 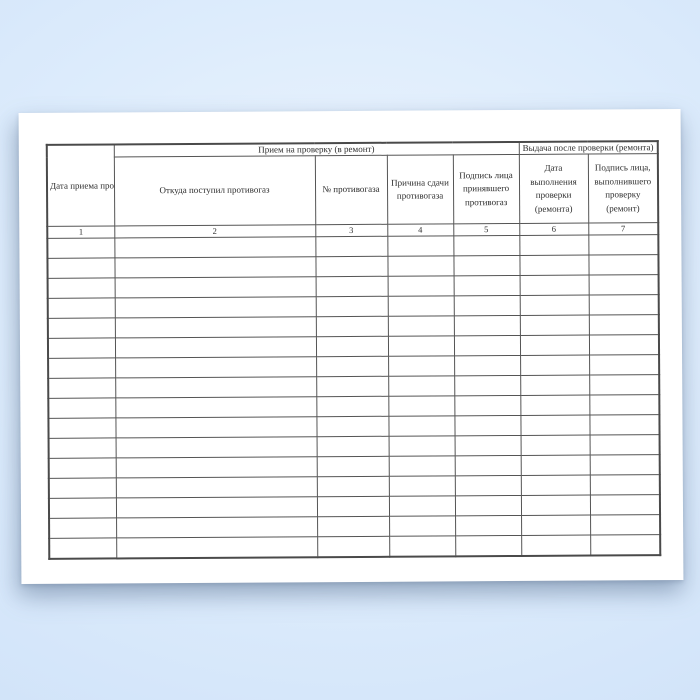 What do you see at coordinates (420, 230) in the screenshot?
I see `column-number: 4` at bounding box center [420, 230].